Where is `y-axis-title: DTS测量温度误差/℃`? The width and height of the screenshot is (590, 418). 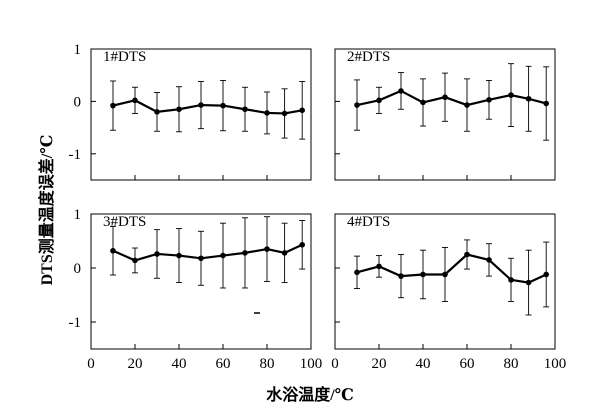 y-axis-title: DTS测量温度误差/℃ is located at coordinates (46, 210).